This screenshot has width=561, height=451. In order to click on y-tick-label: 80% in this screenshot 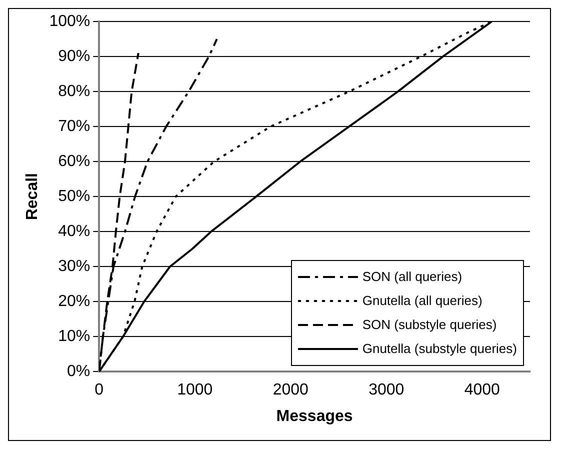, I will do `click(74, 91)`.